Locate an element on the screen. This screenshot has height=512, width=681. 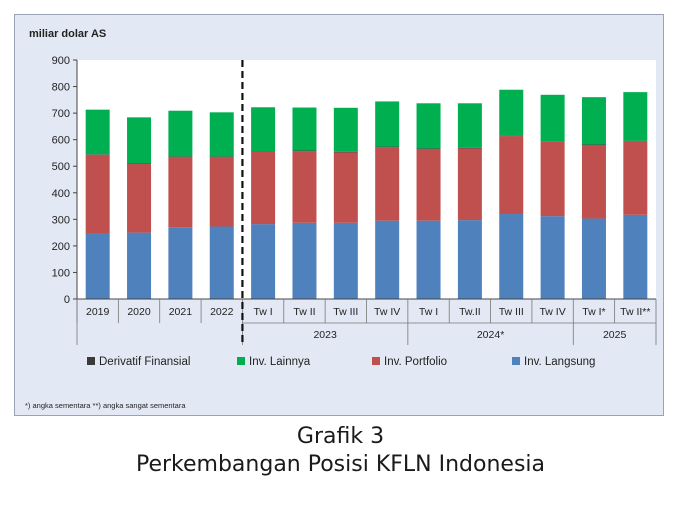
y-tick-label: 300 is located at coordinates (61, 220).